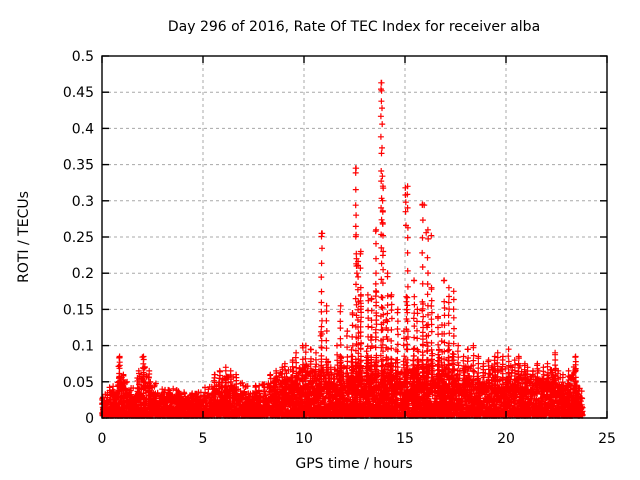  I want to click on x-tick-label: 20, so click(506, 439).